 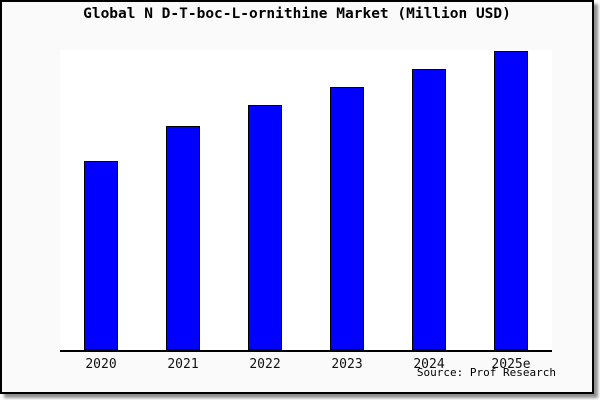 I want to click on bar-2021, so click(x=183, y=238).